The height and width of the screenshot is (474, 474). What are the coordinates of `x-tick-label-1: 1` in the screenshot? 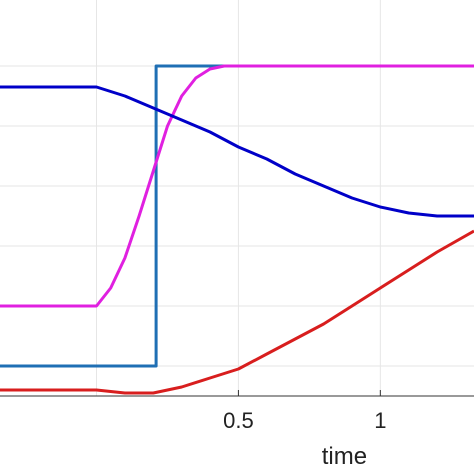 It's located at (380, 420).